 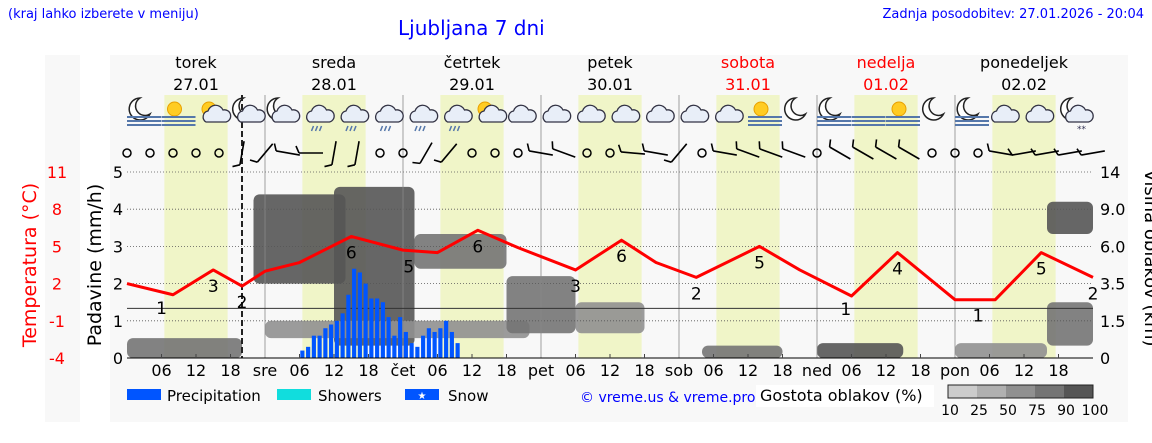 I want to click on precip-tick: 1, so click(x=118, y=321).